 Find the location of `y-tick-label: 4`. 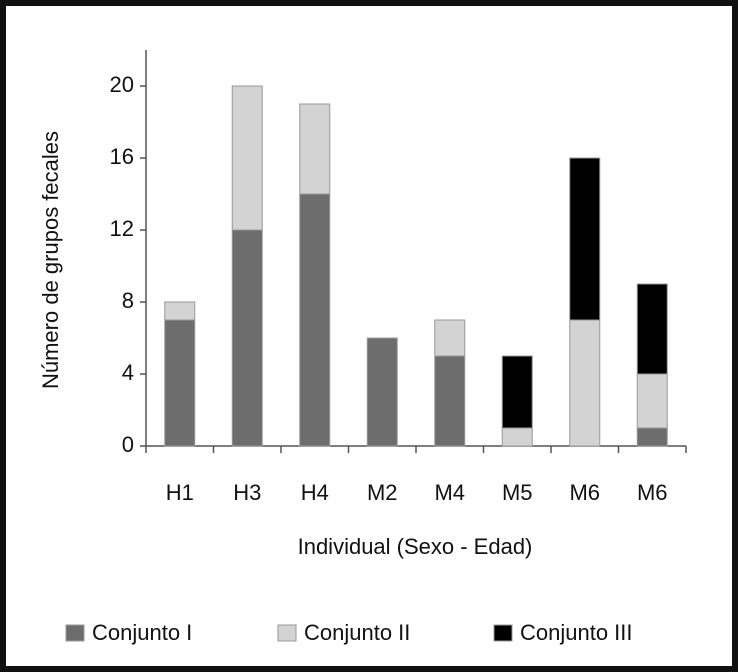

y-tick-label: 4 is located at coordinates (128, 372).